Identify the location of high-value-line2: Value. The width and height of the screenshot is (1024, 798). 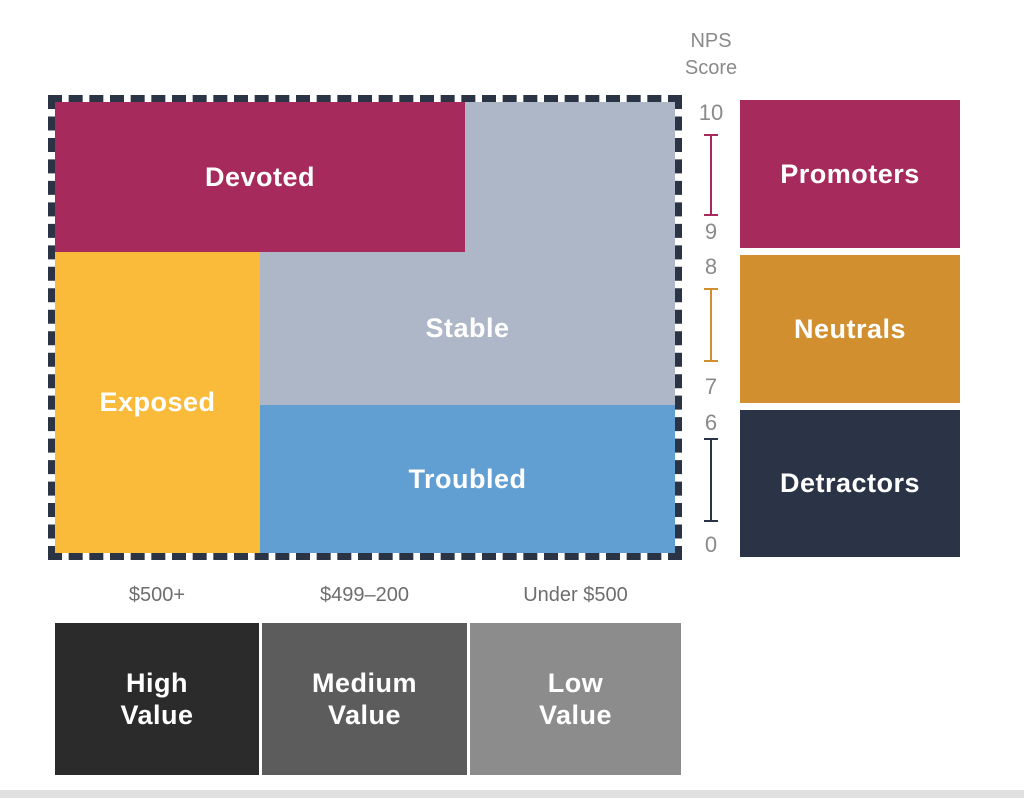
(157, 715).